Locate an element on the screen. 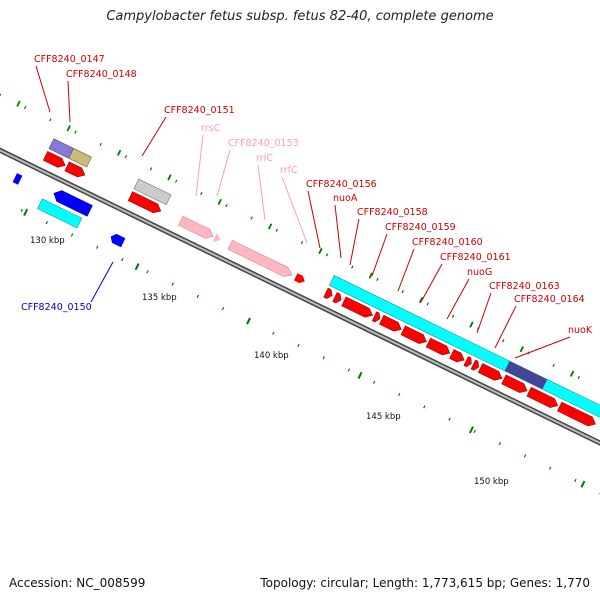 This screenshot has height=600, width=600. gene-label-cff8240-0164: CFF8240_0164 is located at coordinates (549, 299).